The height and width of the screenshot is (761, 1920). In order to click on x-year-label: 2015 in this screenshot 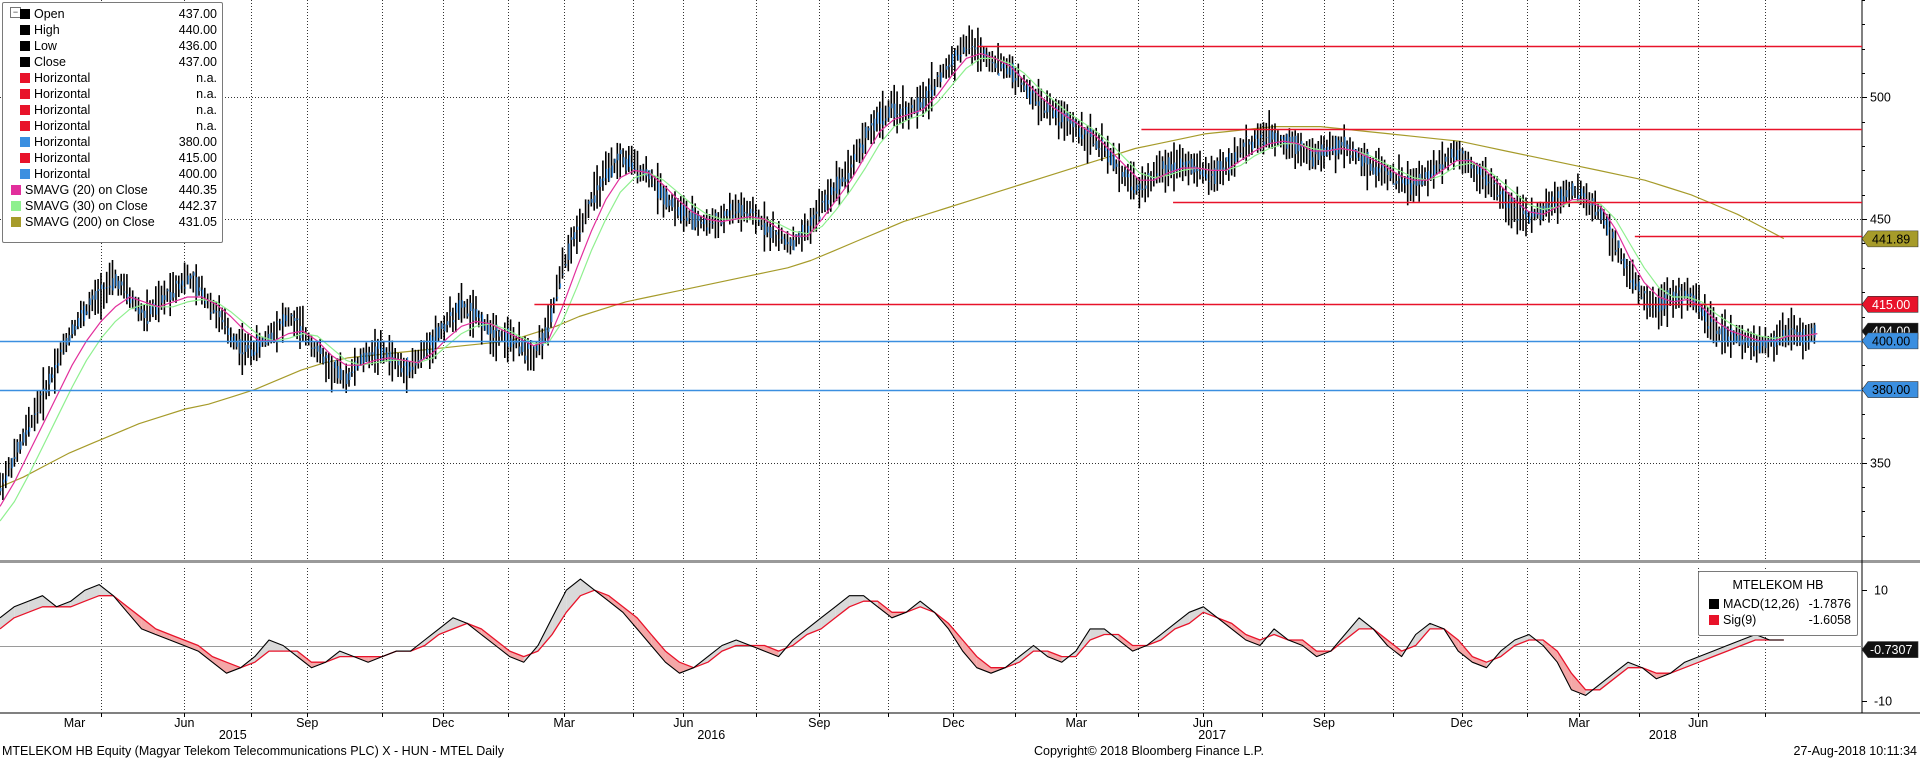, I will do `click(233, 735)`.